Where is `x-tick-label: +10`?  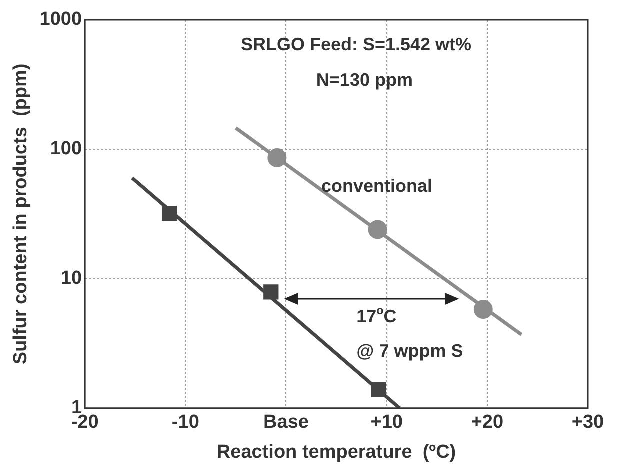 x-tick-label: +10 is located at coordinates (386, 423).